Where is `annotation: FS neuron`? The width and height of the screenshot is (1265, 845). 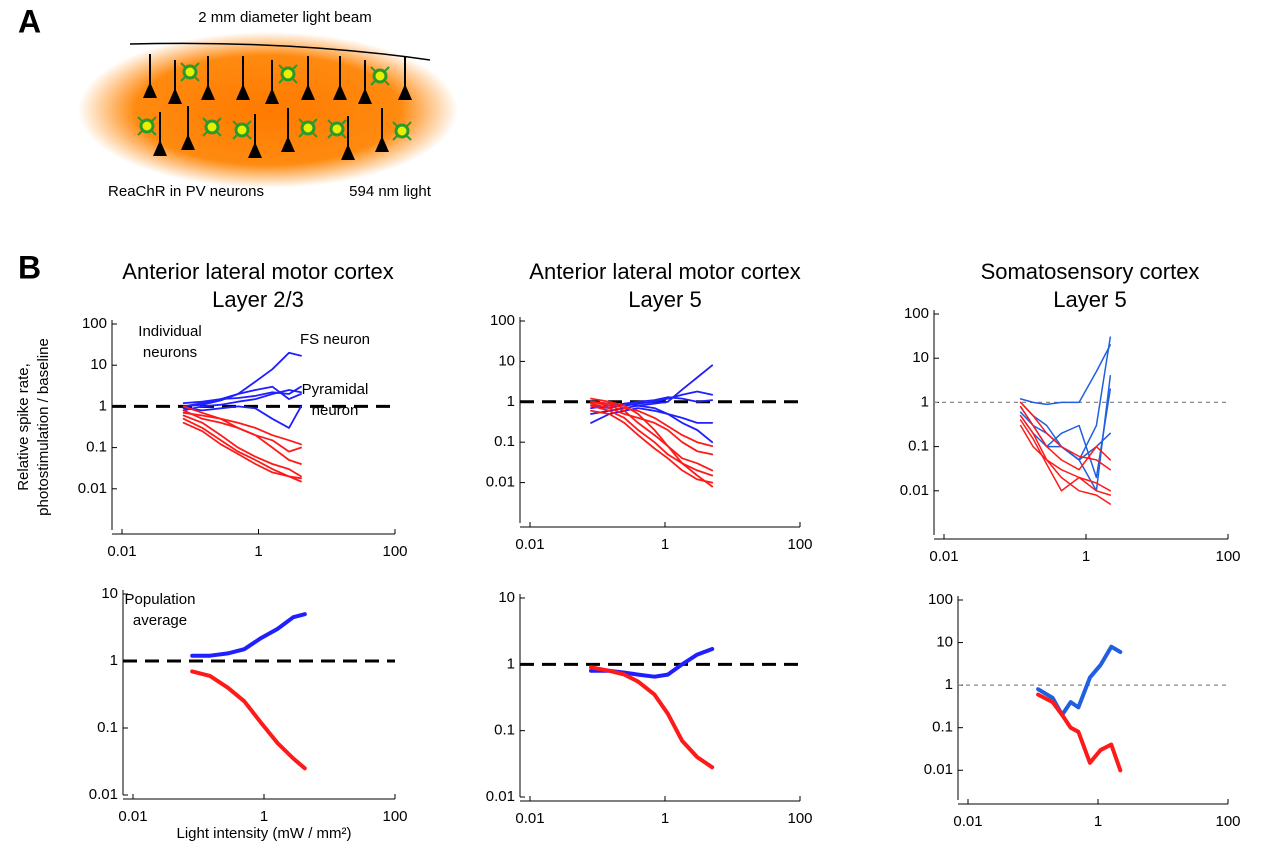
annotation: FS neuron is located at coordinates (335, 339).